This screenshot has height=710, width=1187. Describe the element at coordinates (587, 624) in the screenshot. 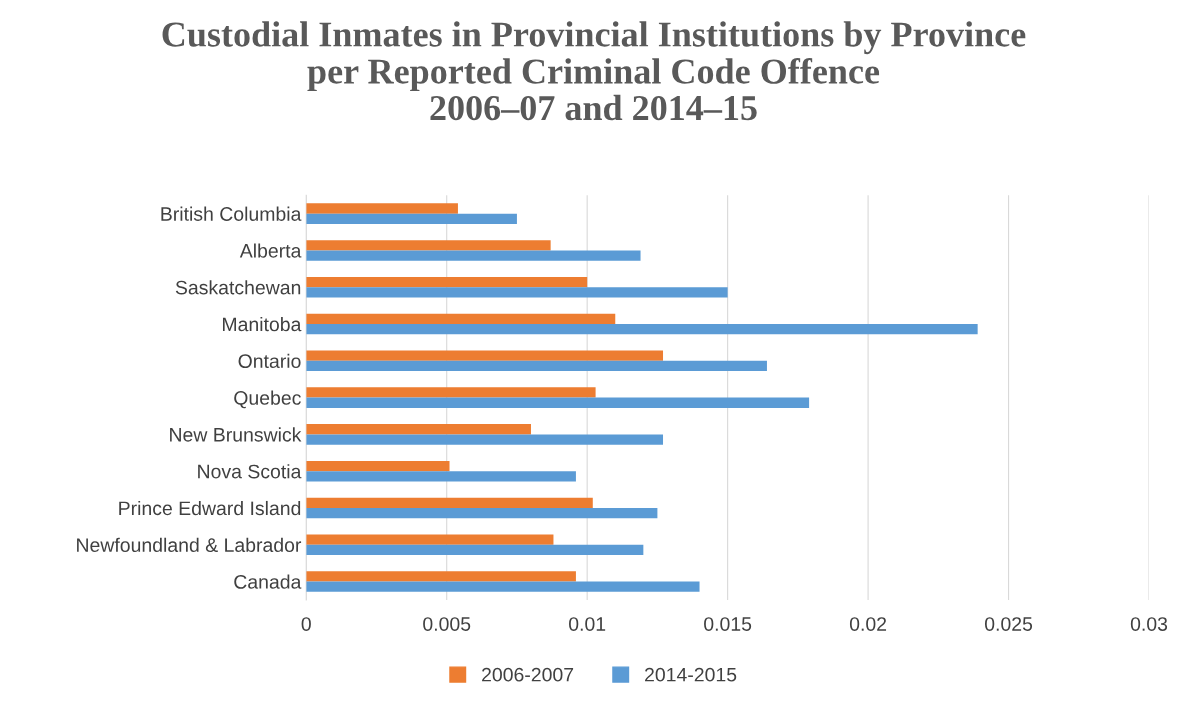

I see `x-tick-label: 0.01` at that location.